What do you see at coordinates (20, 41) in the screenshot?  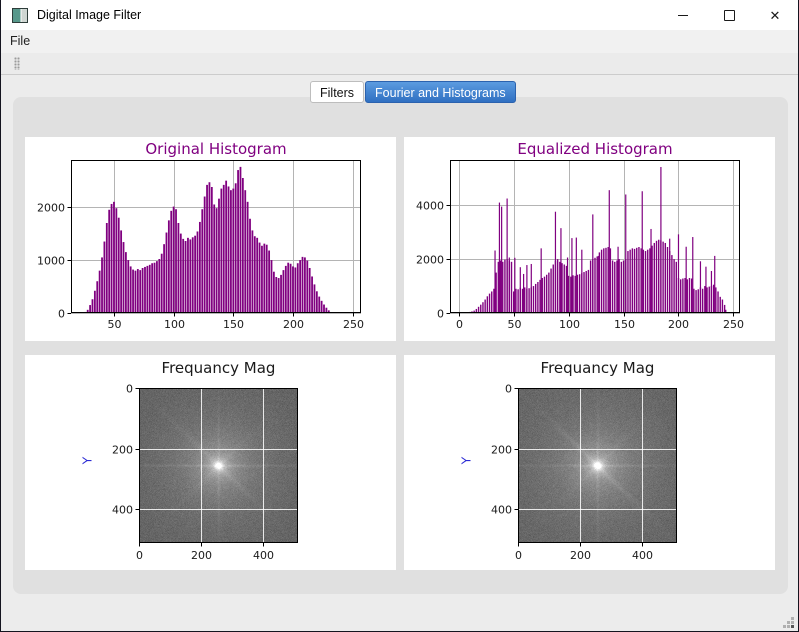 I see `menu-item-file: File` at bounding box center [20, 41].